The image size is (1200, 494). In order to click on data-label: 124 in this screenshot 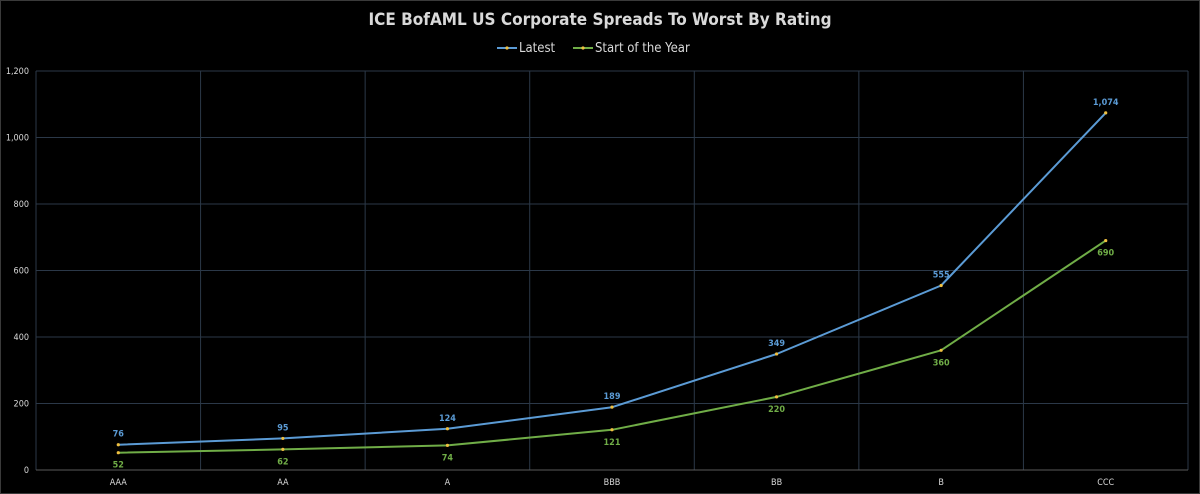, I will do `click(447, 419)`.